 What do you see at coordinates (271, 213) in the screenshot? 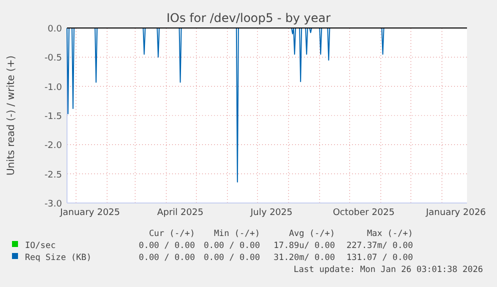
I see `x-tick-label: July 2025` at bounding box center [271, 213].